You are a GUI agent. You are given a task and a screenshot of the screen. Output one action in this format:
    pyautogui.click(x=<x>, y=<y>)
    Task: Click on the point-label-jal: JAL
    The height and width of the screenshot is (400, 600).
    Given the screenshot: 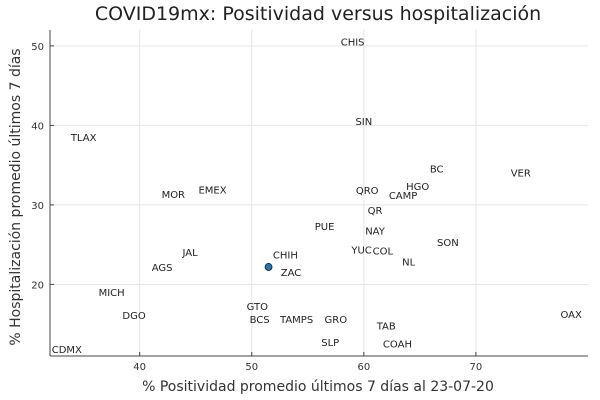 What is the action you would take?
    pyautogui.click(x=190, y=253)
    